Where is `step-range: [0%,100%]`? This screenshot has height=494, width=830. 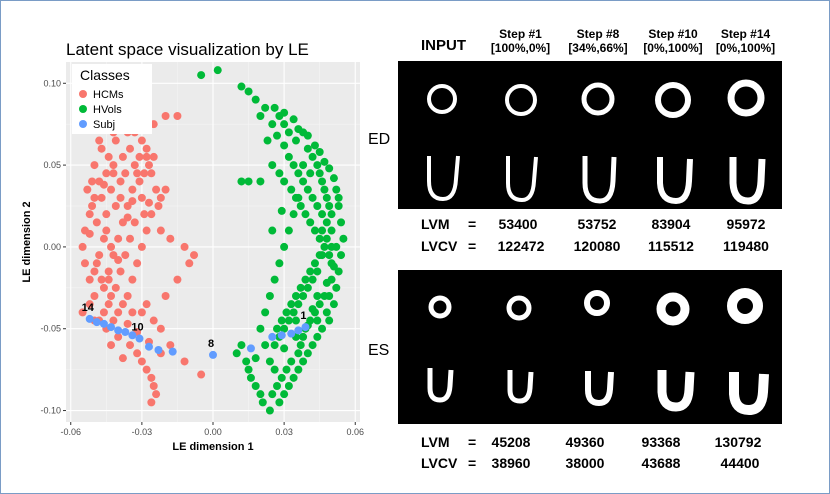 step-range: [0%,100%] is located at coordinates (673, 48).